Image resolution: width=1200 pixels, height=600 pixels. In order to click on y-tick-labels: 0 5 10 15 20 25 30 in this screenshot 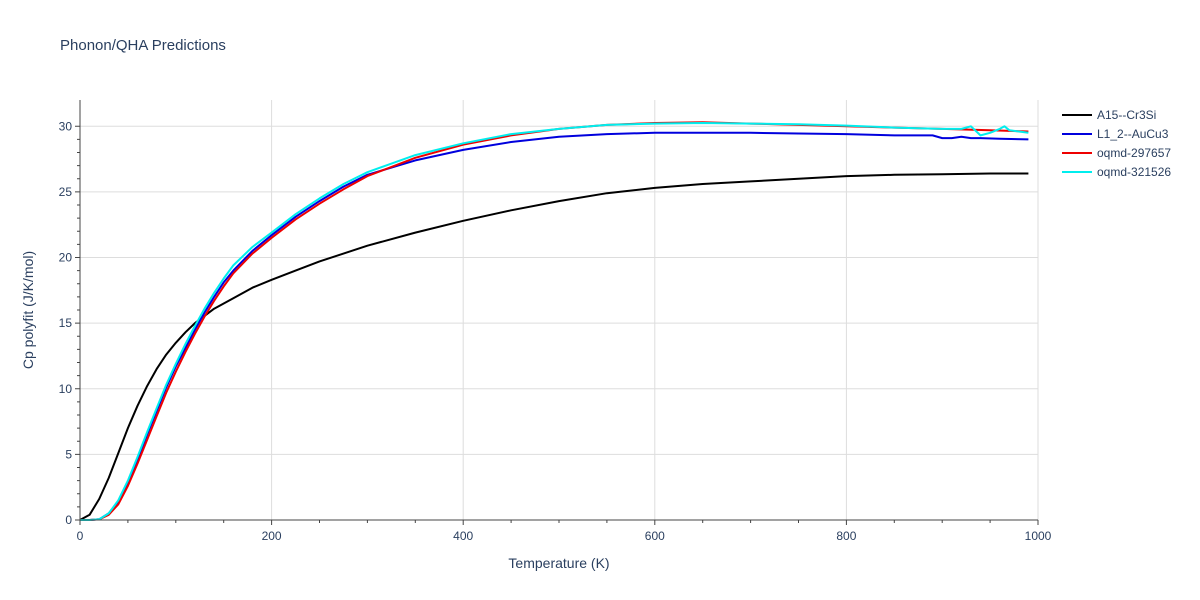, I will do `click(66, 323)`.